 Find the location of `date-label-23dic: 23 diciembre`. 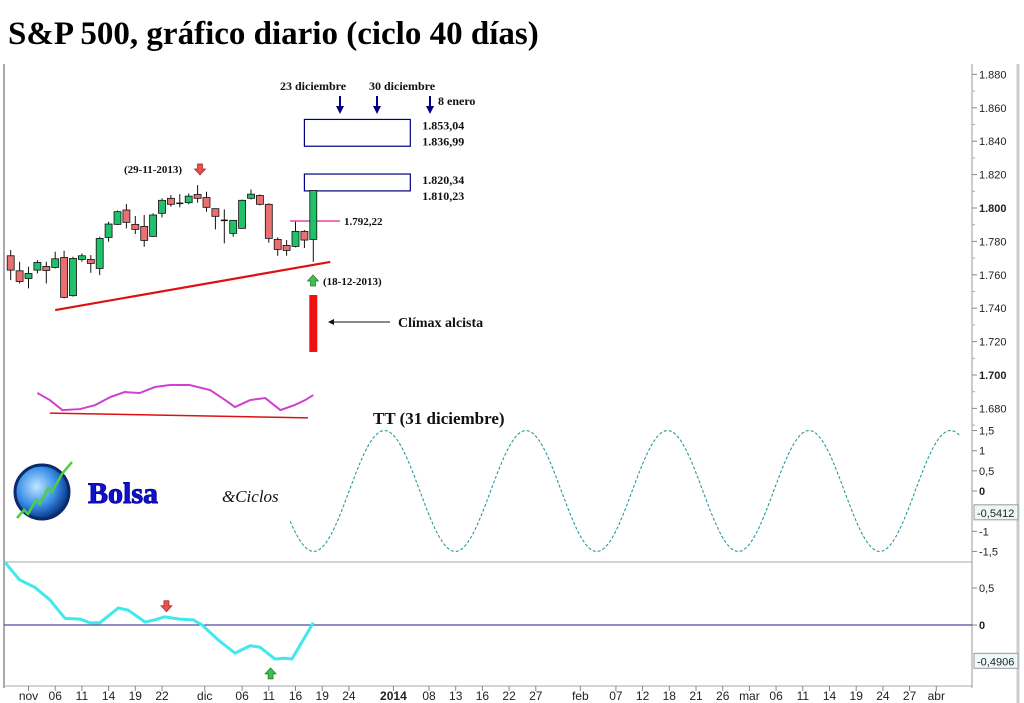

date-label-23dic: 23 diciembre is located at coordinates (313, 86).